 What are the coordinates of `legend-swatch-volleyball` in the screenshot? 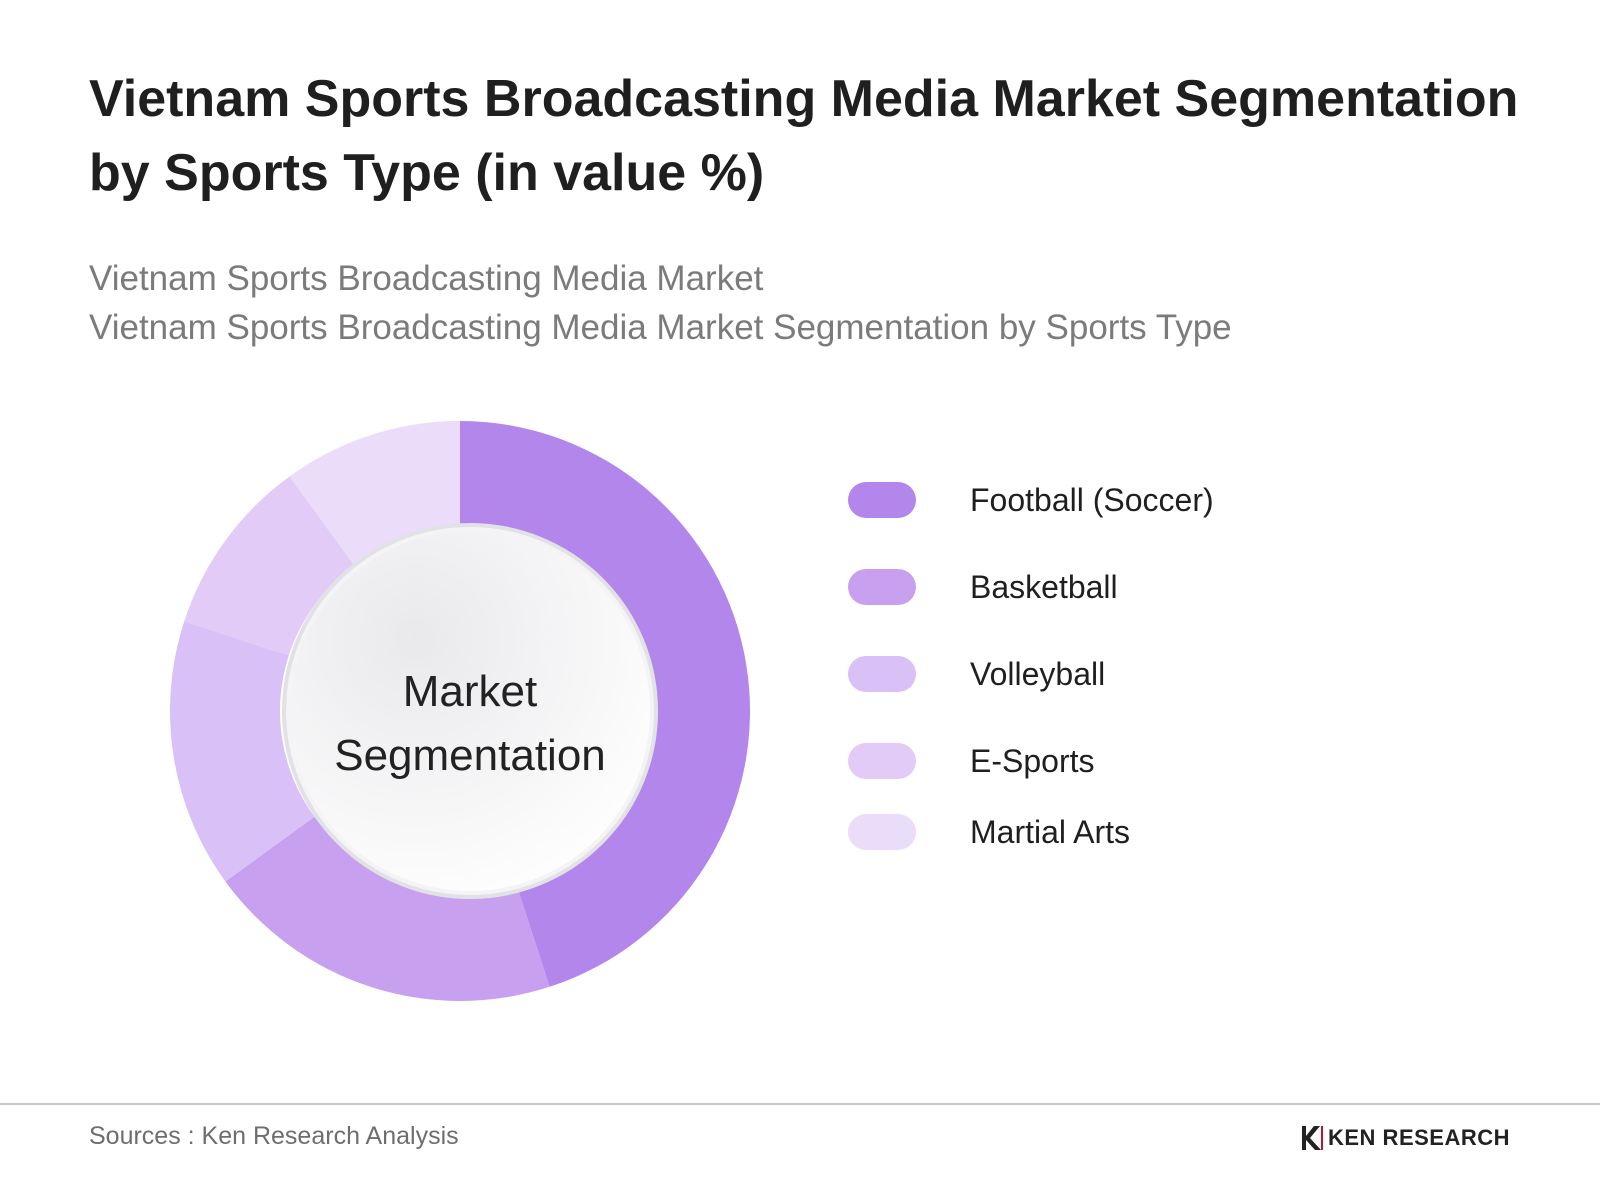 It's located at (882, 674).